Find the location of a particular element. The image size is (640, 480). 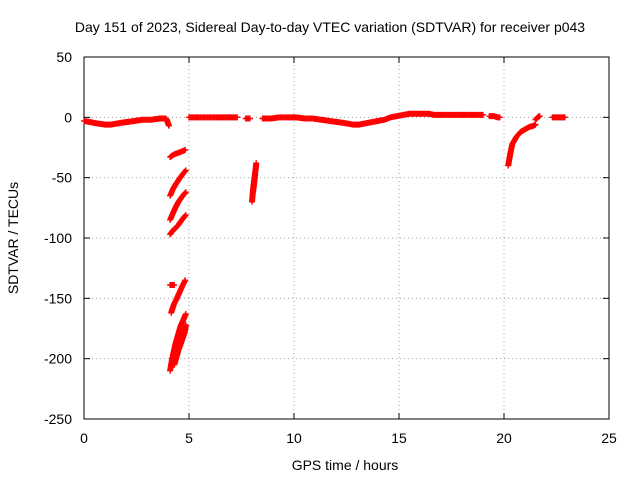

x-tick-label: 20 is located at coordinates (504, 438).